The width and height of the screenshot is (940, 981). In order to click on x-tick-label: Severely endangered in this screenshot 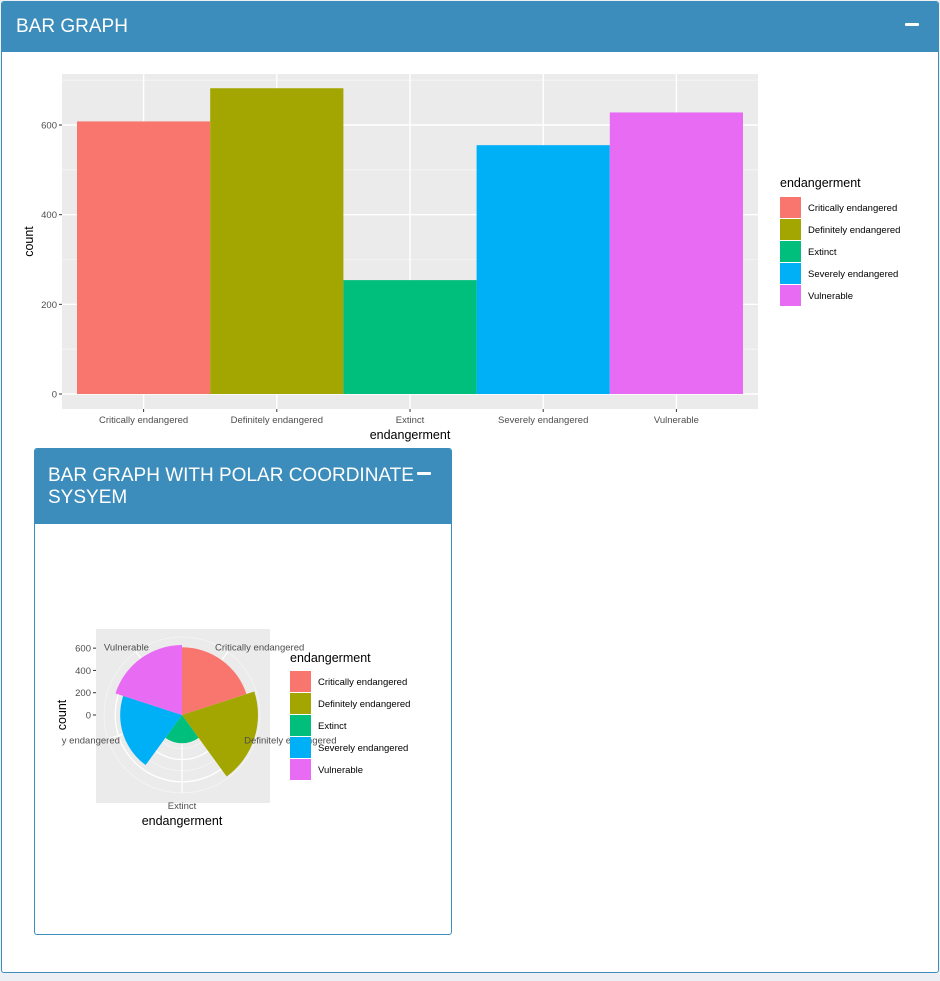, I will do `click(543, 420)`.